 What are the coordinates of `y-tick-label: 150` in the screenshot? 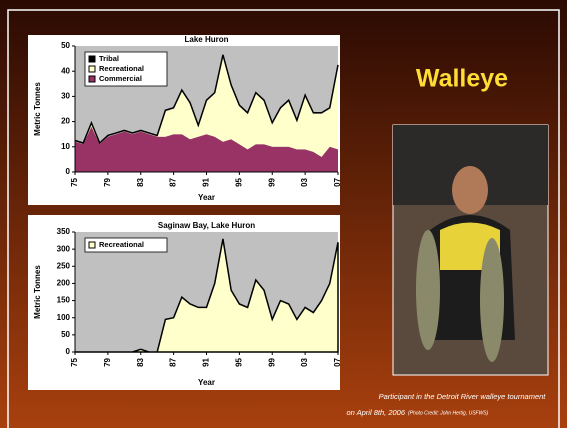 It's located at (64, 300).